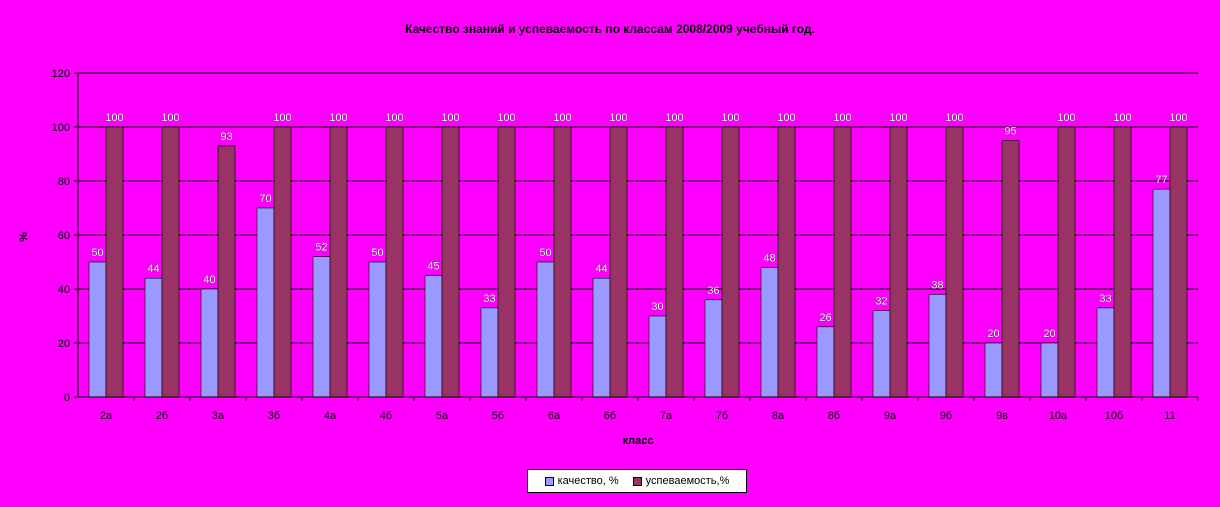  What do you see at coordinates (1122, 118) in the screenshot?
I see `data-label-progress-10б: 100` at bounding box center [1122, 118].